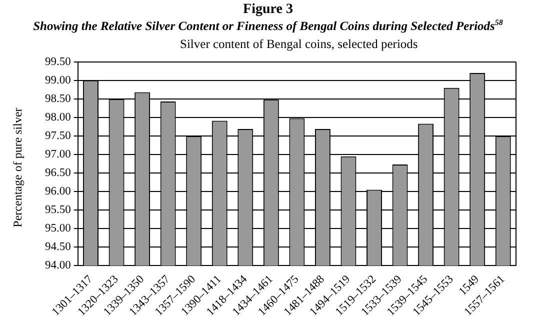 This screenshot has height=322, width=536. I want to click on y-axis-title: Percentage of pure silver, so click(18, 168).